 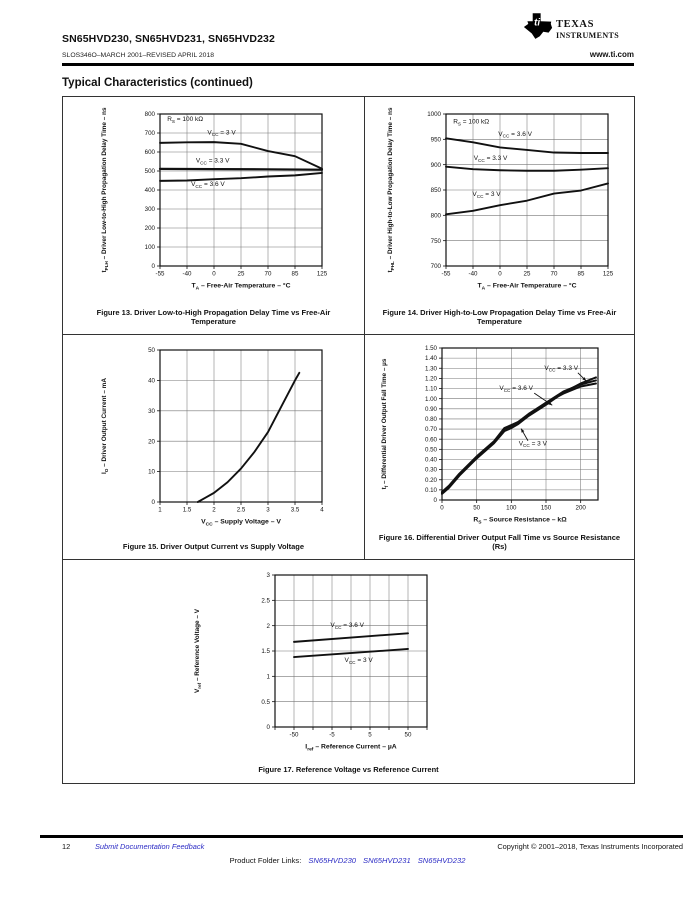 I want to click on svg-text: Vref – Reference Voltage – V, so click(x=198, y=650).